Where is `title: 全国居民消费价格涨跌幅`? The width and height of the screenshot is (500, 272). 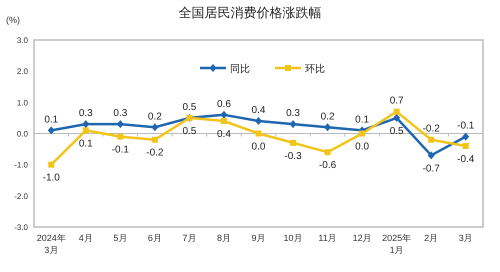
title: 全国居民消费价格涨跌幅 is located at coordinates (250, 12).